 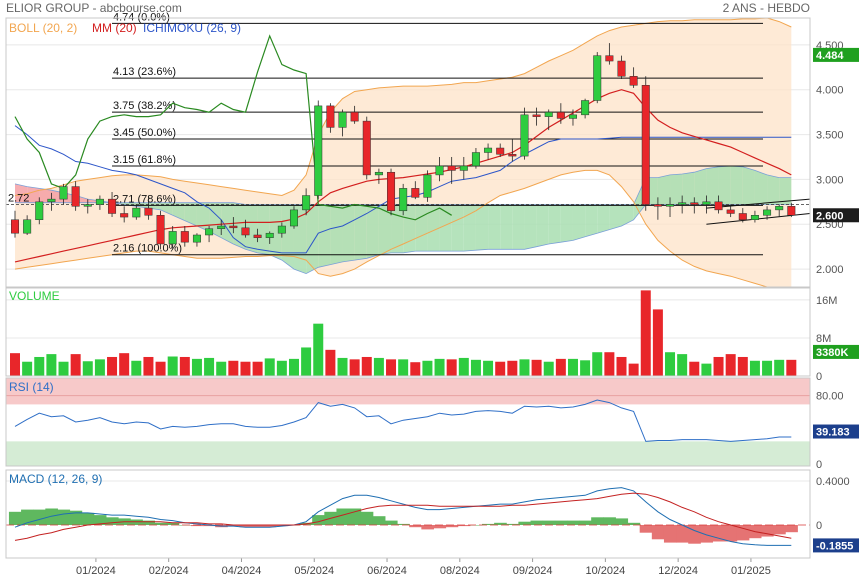 I want to click on resistance-tag-box, so click(x=836, y=54).